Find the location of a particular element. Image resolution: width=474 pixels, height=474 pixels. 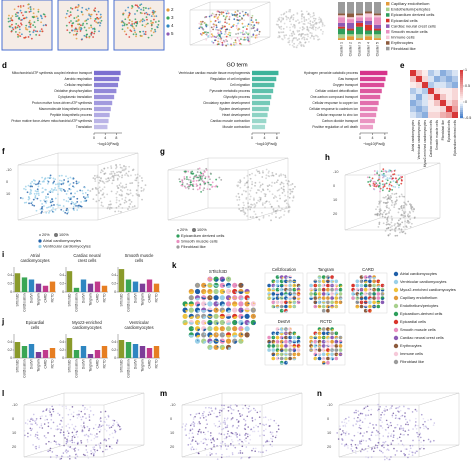

legend-label: Epicardial cells is located at coordinates (404, 20).